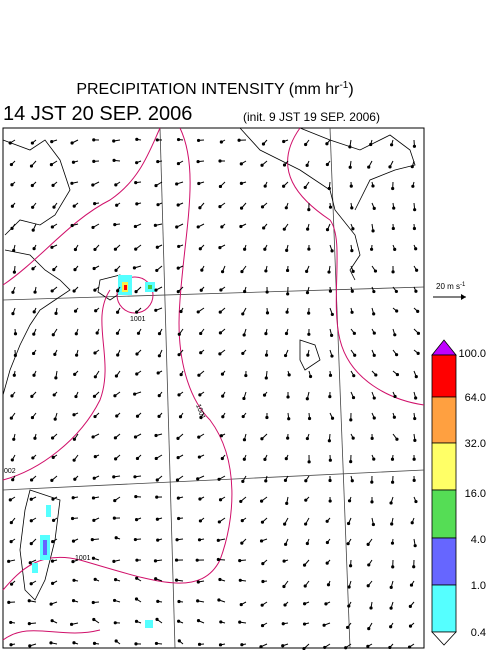 The height and width of the screenshot is (650, 500). I want to click on wind-scale-exponent: -1, so click(463, 285).